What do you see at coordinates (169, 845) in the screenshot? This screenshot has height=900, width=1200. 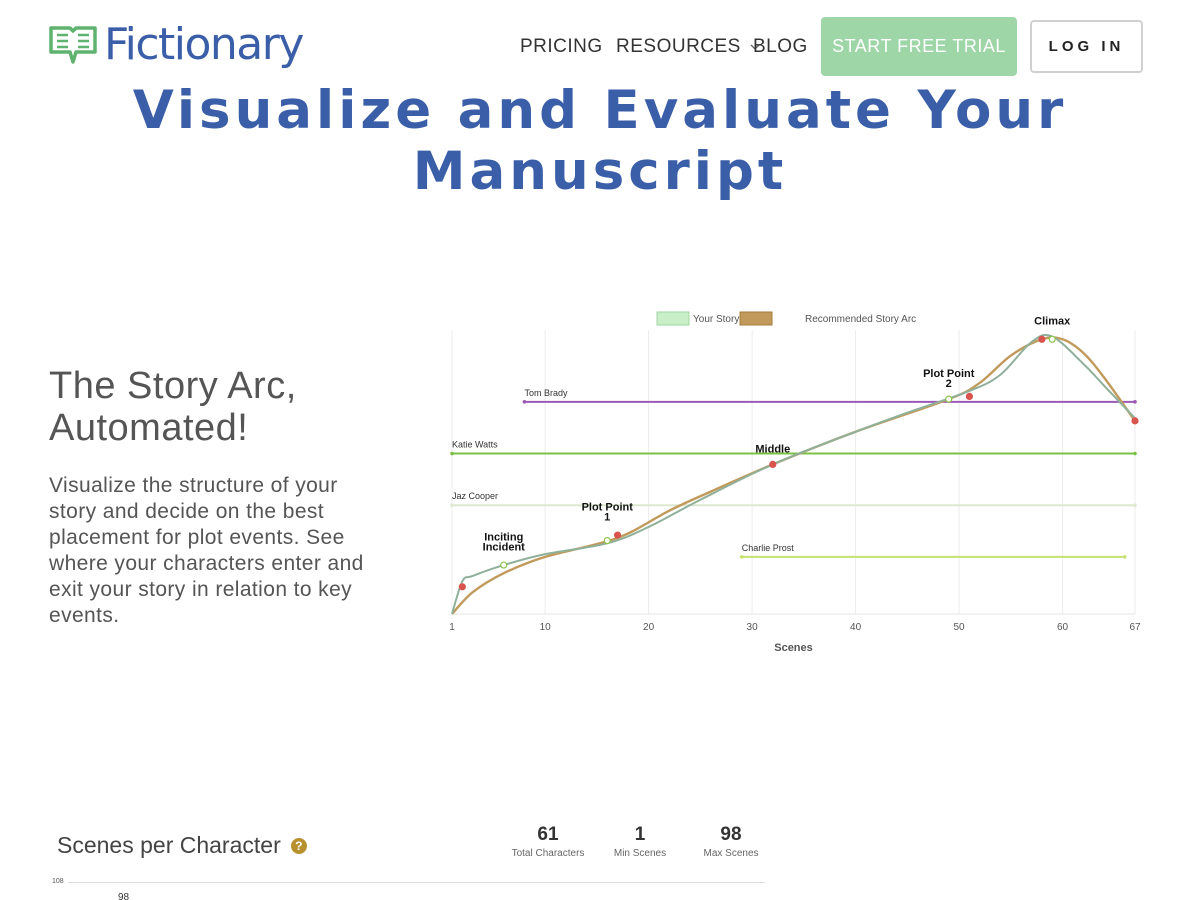 I see `scenes-per-character-label: Scenes per Character` at bounding box center [169, 845].